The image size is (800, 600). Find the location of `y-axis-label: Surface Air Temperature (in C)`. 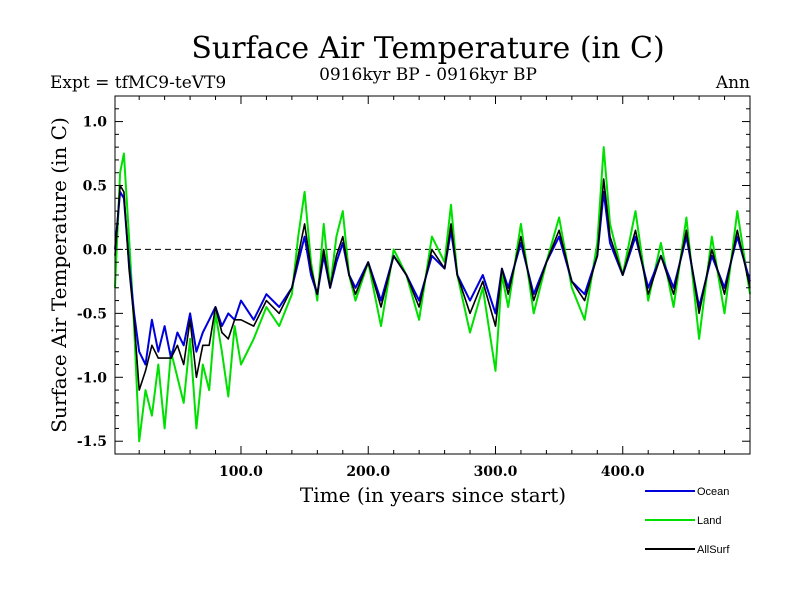

y-axis-label: Surface Air Temperature (in C) is located at coordinates (59, 275).